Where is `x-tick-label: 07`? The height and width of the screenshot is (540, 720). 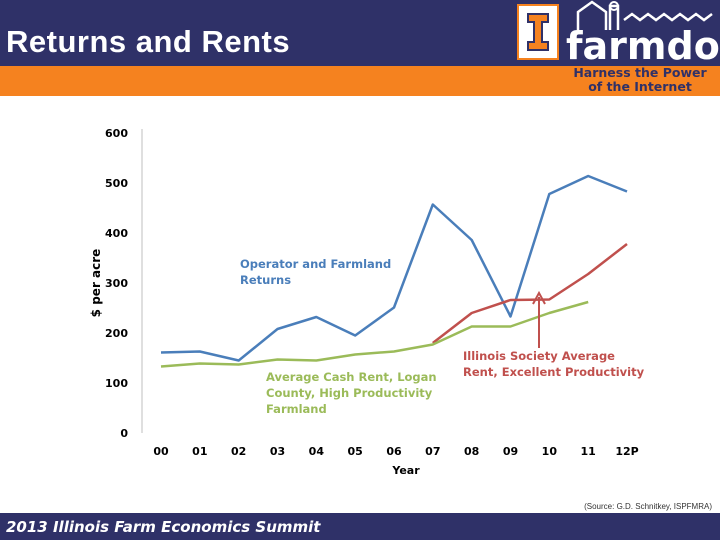 x-tick-label: 07 is located at coordinates (432, 451).